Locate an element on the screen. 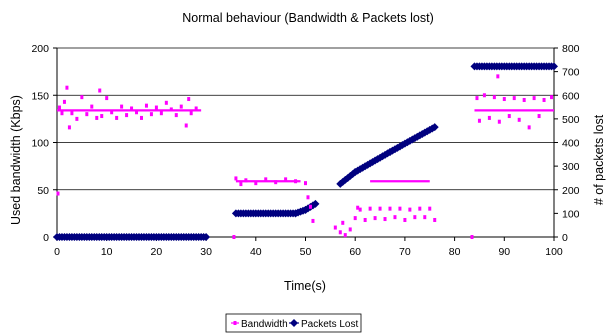 This screenshot has height=336, width=616. y2-tick-label: 400 is located at coordinates (571, 144).